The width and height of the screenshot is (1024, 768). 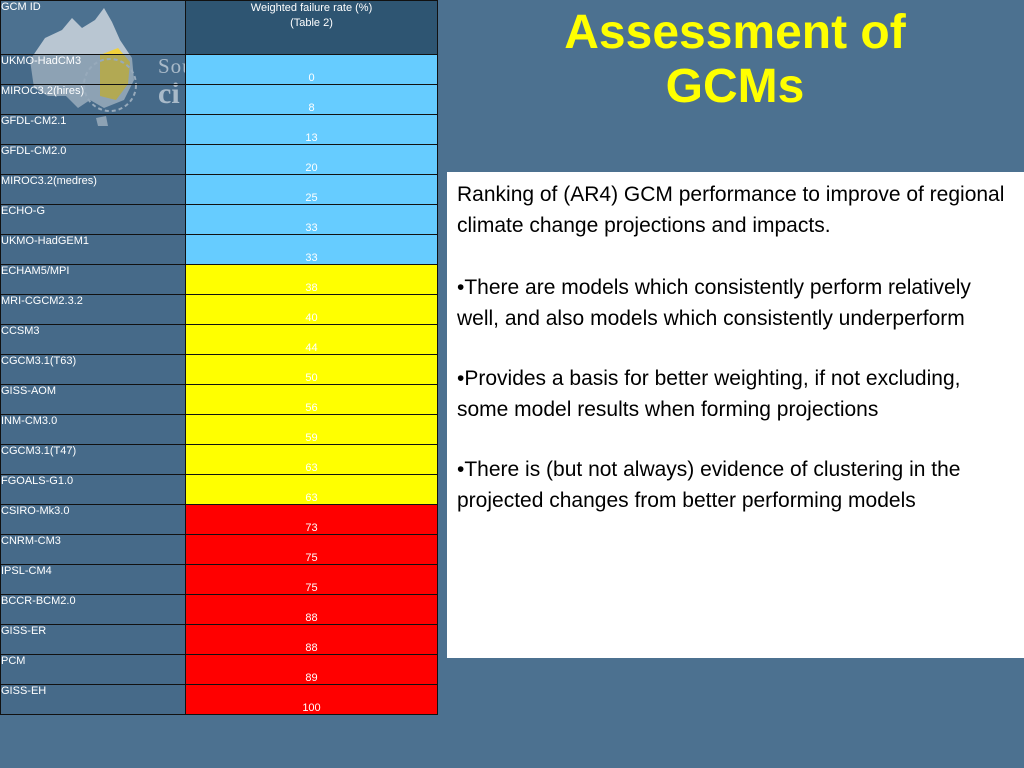 What do you see at coordinates (735, 32) in the screenshot?
I see `slide-title-line1: Assessment of` at bounding box center [735, 32].